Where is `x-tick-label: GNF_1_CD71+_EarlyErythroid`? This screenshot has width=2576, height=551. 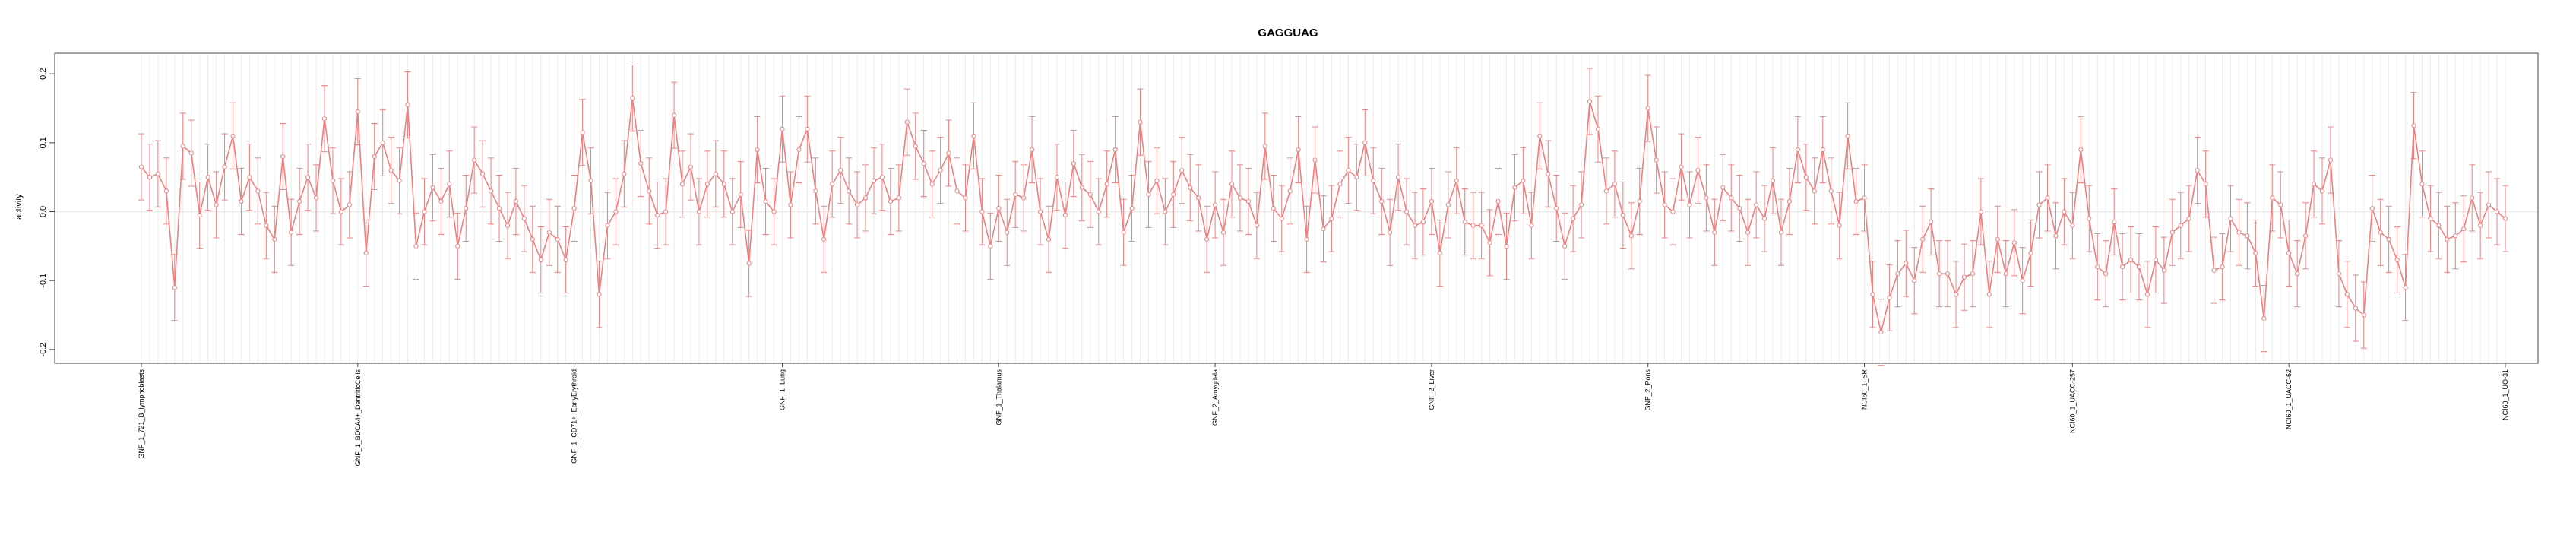 x-tick-label: GNF_1_CD71+_EarlyErythroid is located at coordinates (574, 417).